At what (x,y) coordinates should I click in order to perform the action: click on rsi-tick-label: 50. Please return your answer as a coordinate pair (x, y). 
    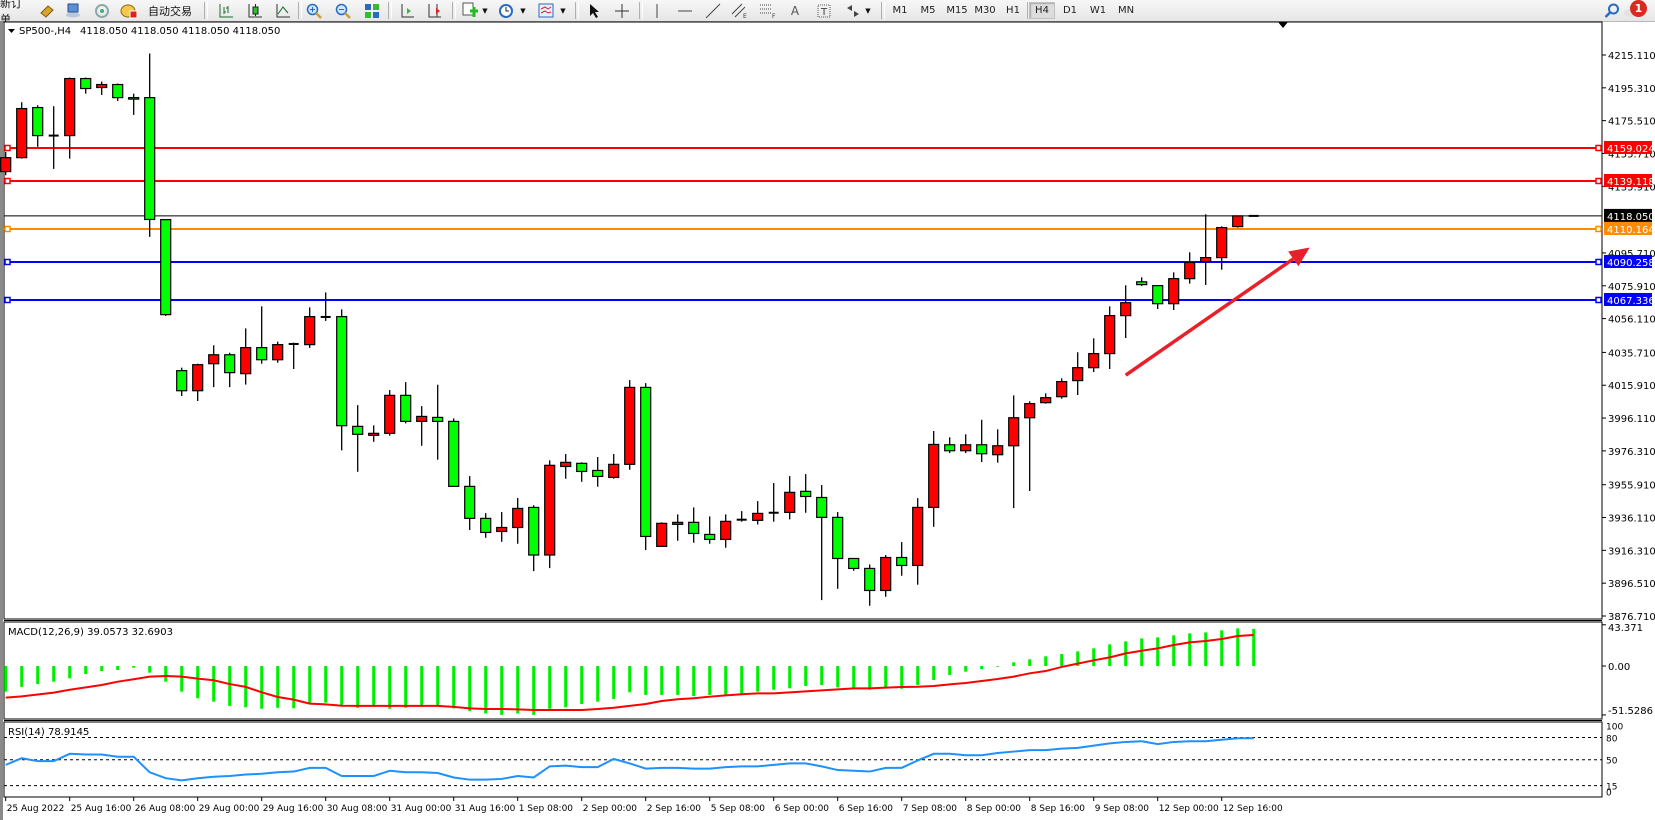
    Looking at the image, I should click on (1612, 762).